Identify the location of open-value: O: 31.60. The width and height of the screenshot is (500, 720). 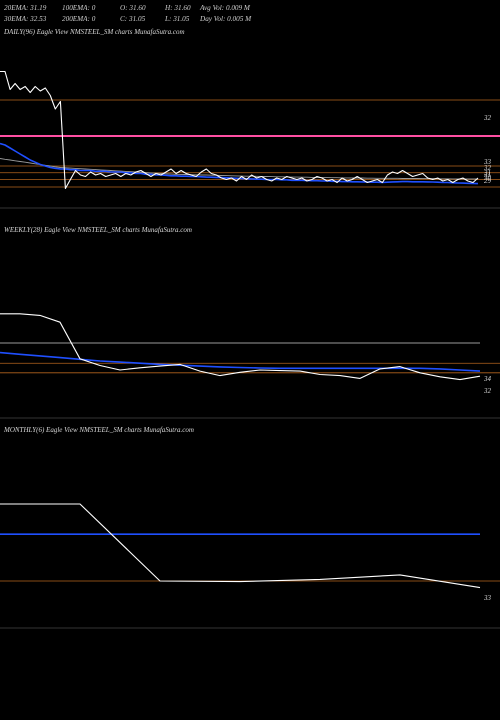
(133, 8).